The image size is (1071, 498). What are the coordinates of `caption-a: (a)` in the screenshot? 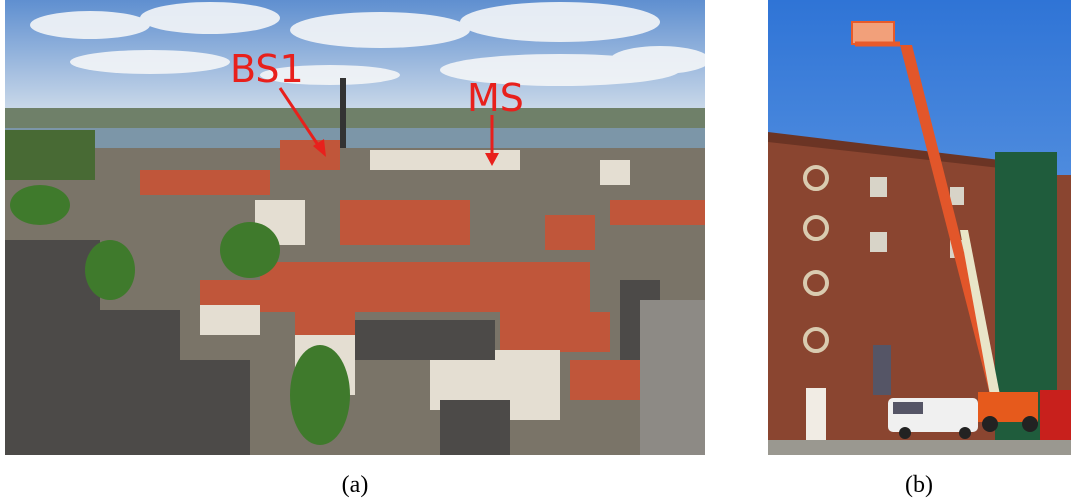 It's located at (355, 485).